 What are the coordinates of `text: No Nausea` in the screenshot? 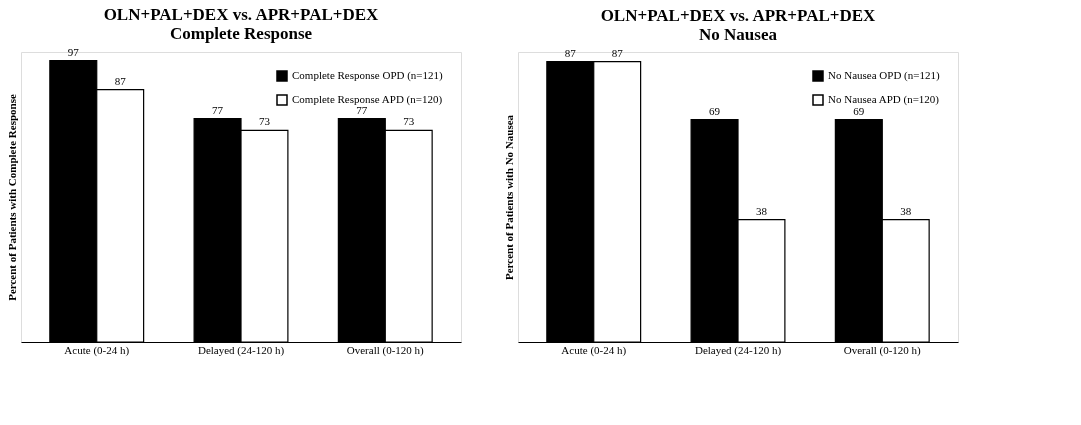 It's located at (738, 34).